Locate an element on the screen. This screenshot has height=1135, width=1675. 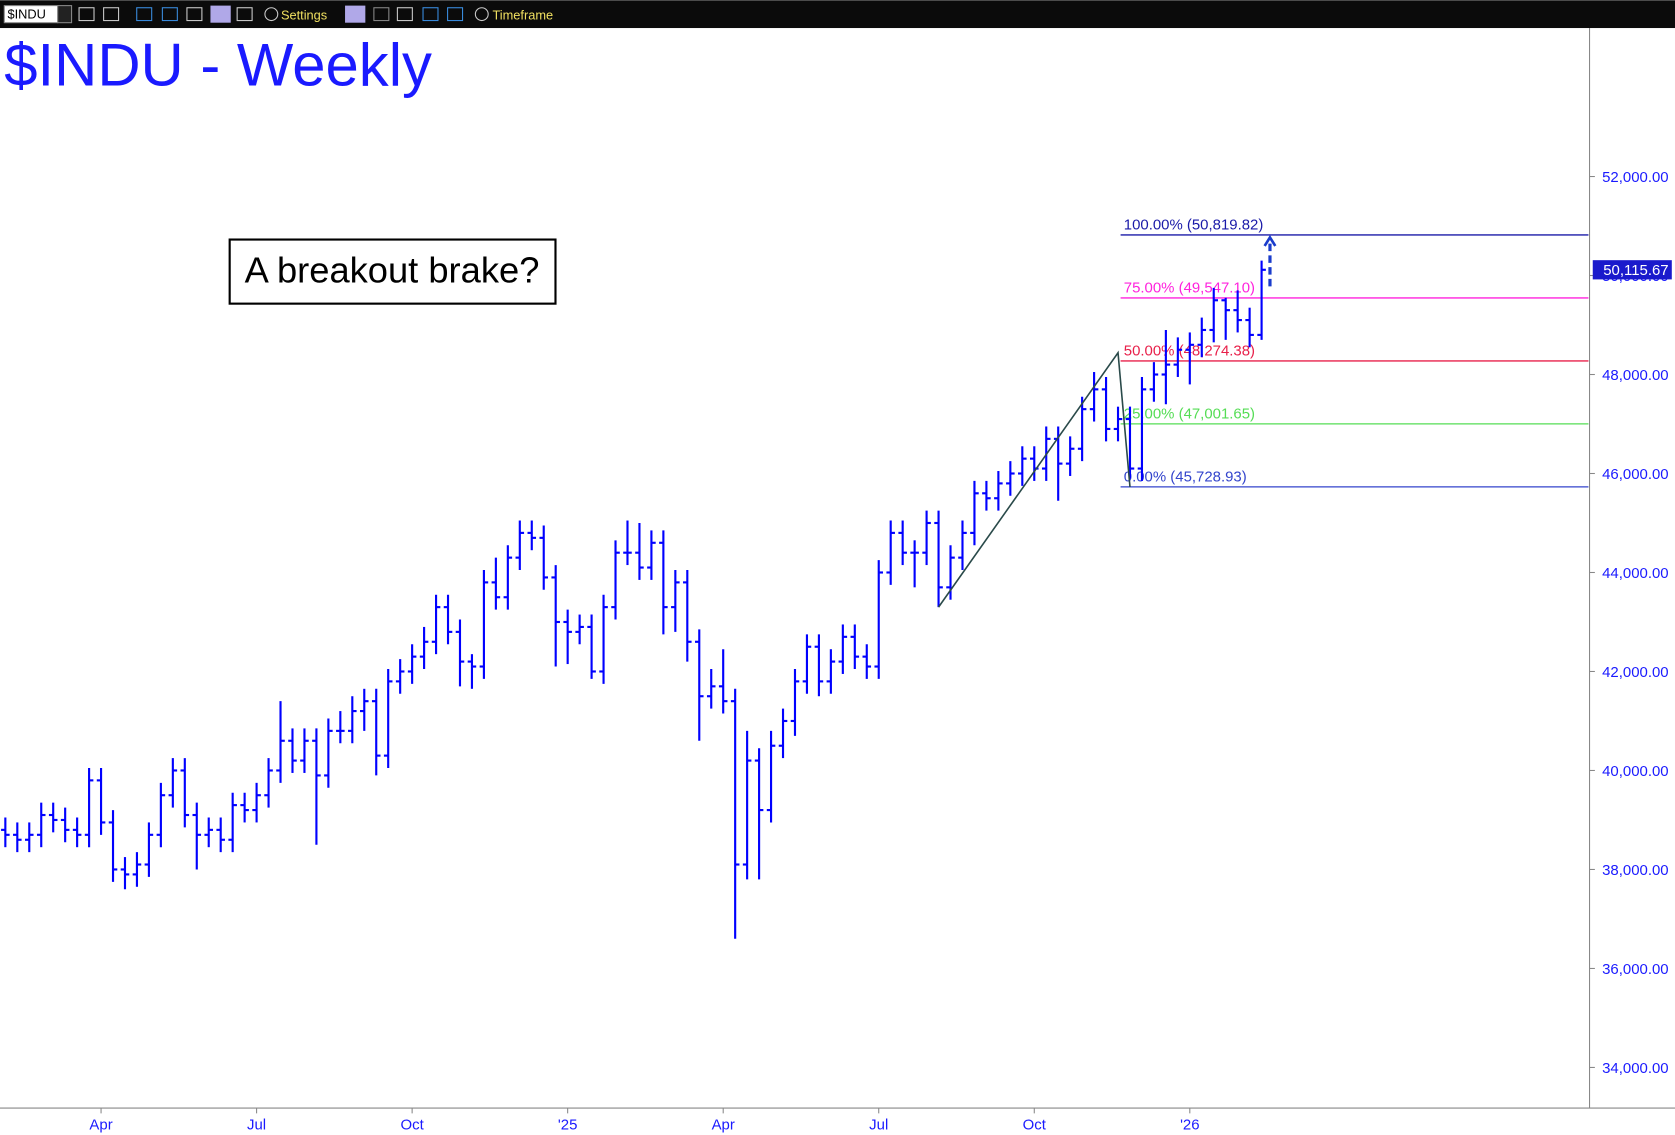
y-tick-label: 44,000.00 is located at coordinates (1635, 573).